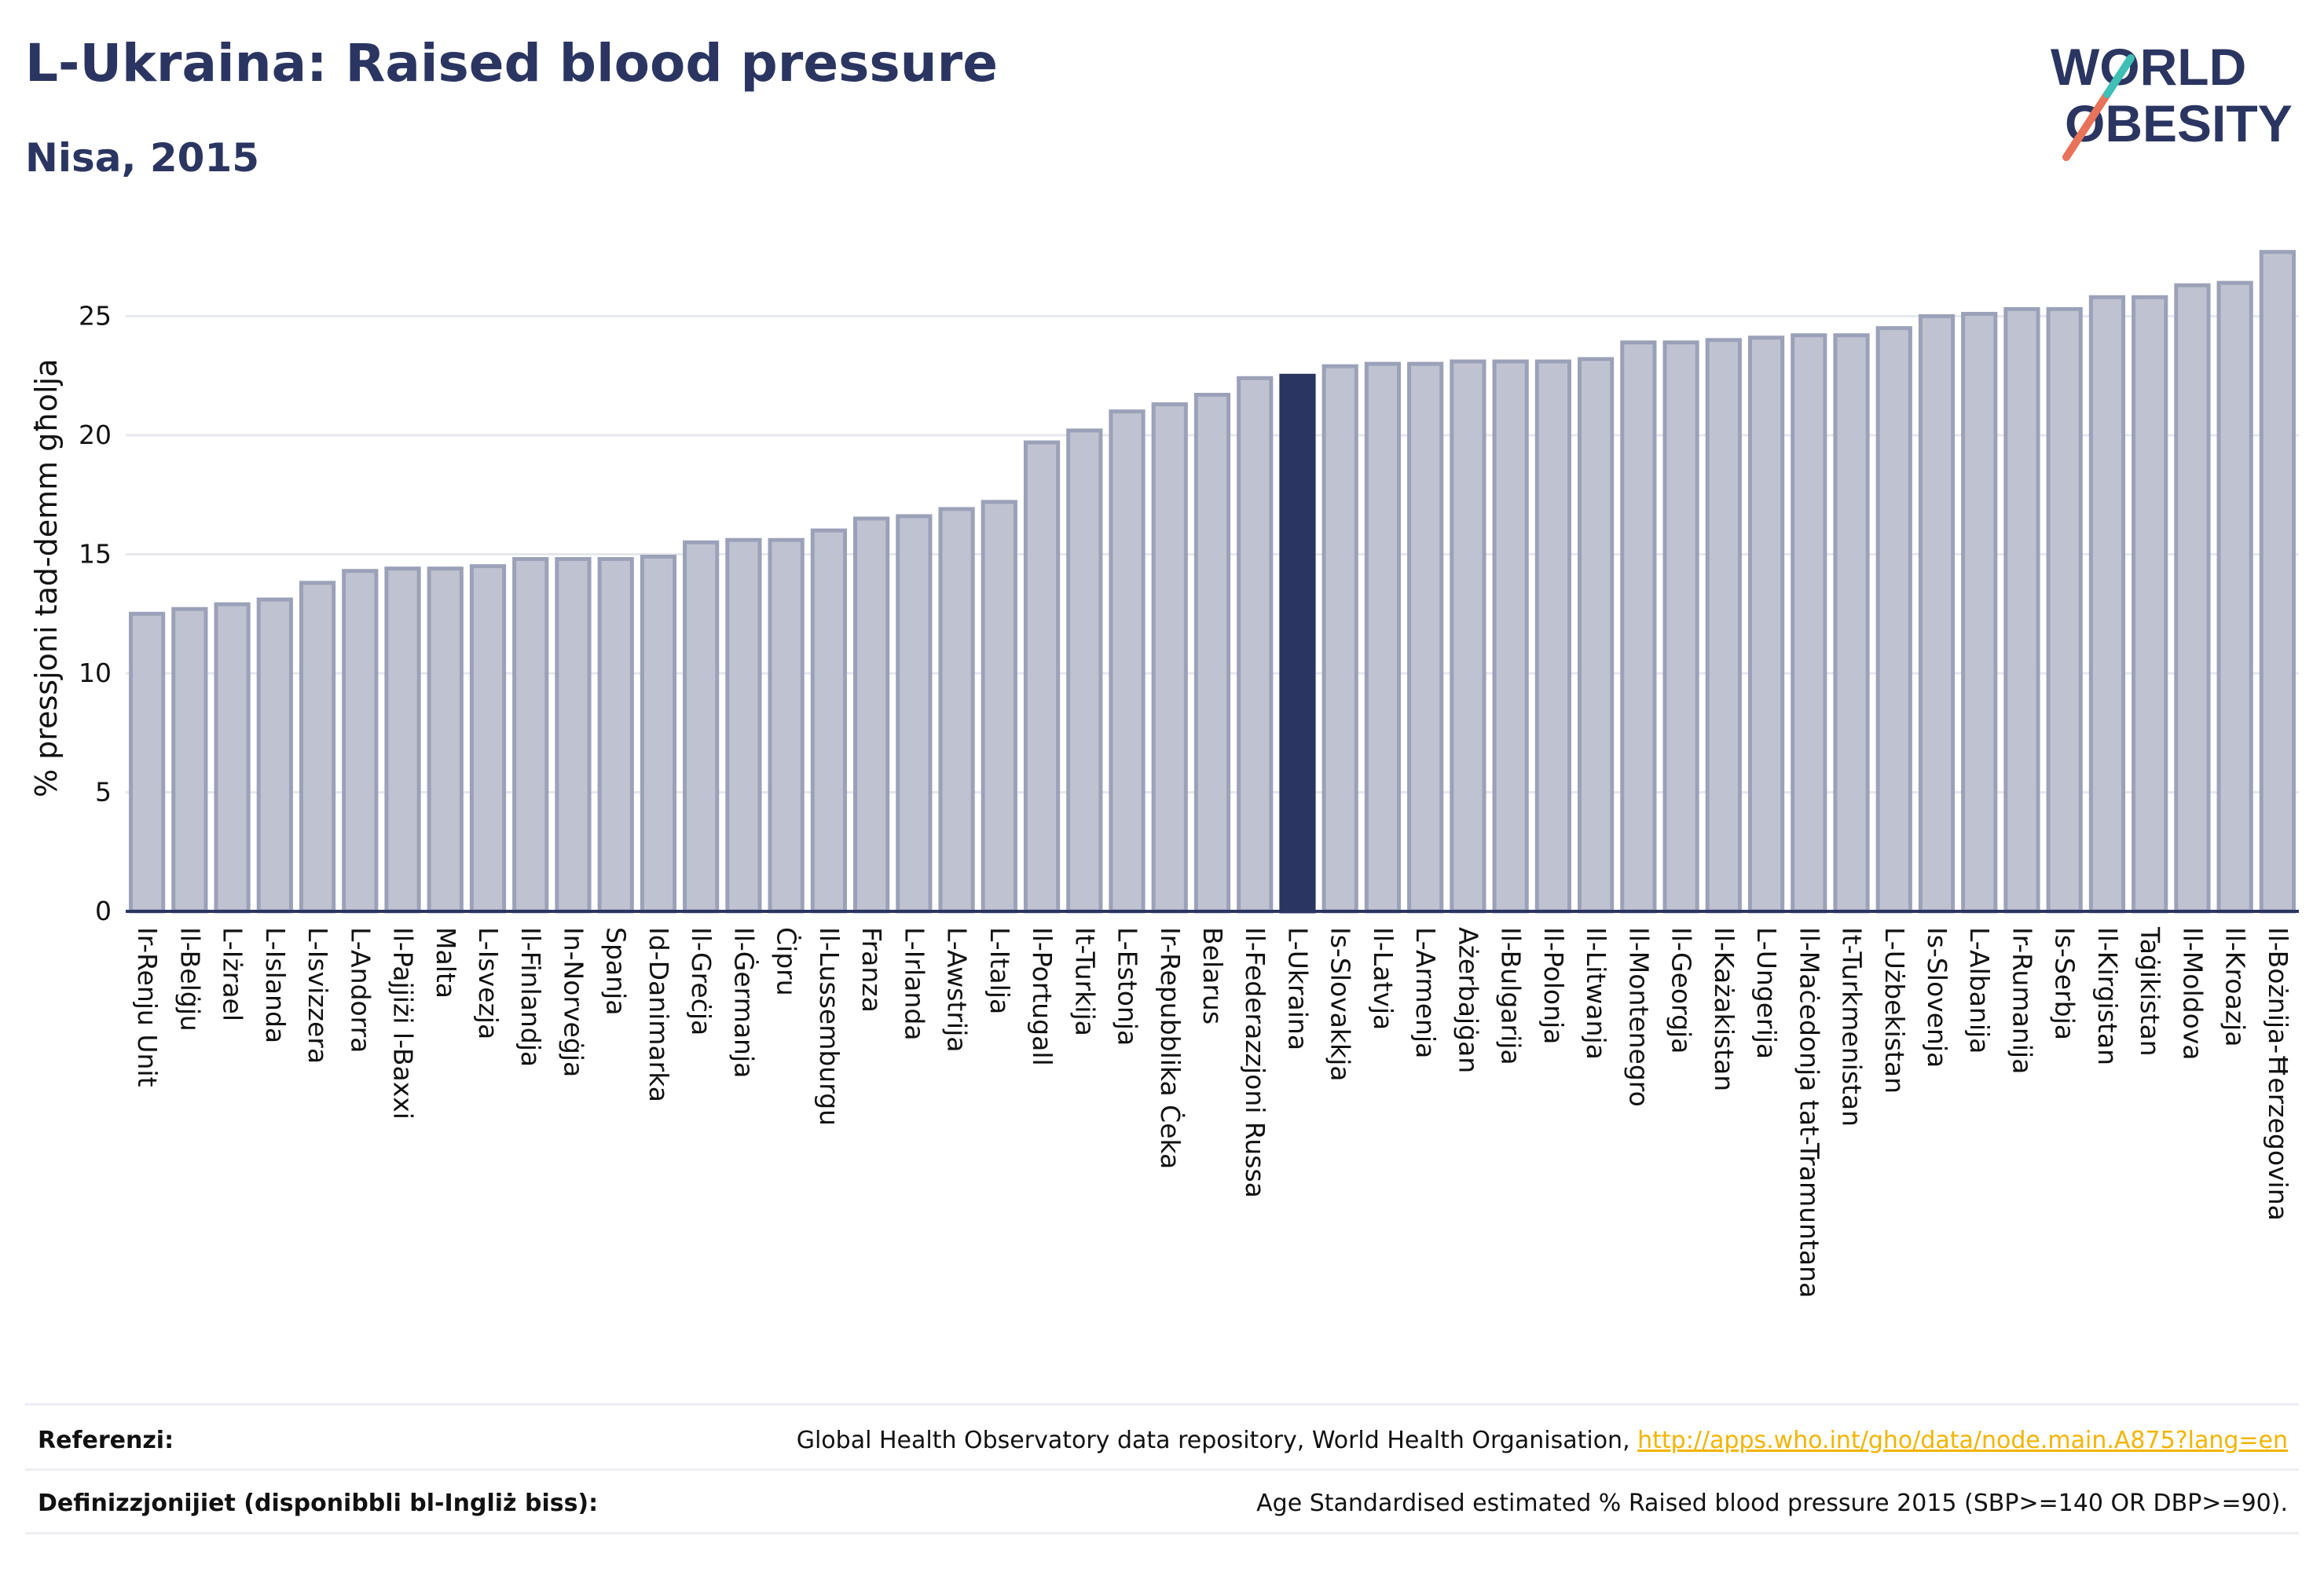 The height and width of the screenshot is (1576, 2324). I want to click on x-tick-label: Il-Greċja, so click(701, 981).